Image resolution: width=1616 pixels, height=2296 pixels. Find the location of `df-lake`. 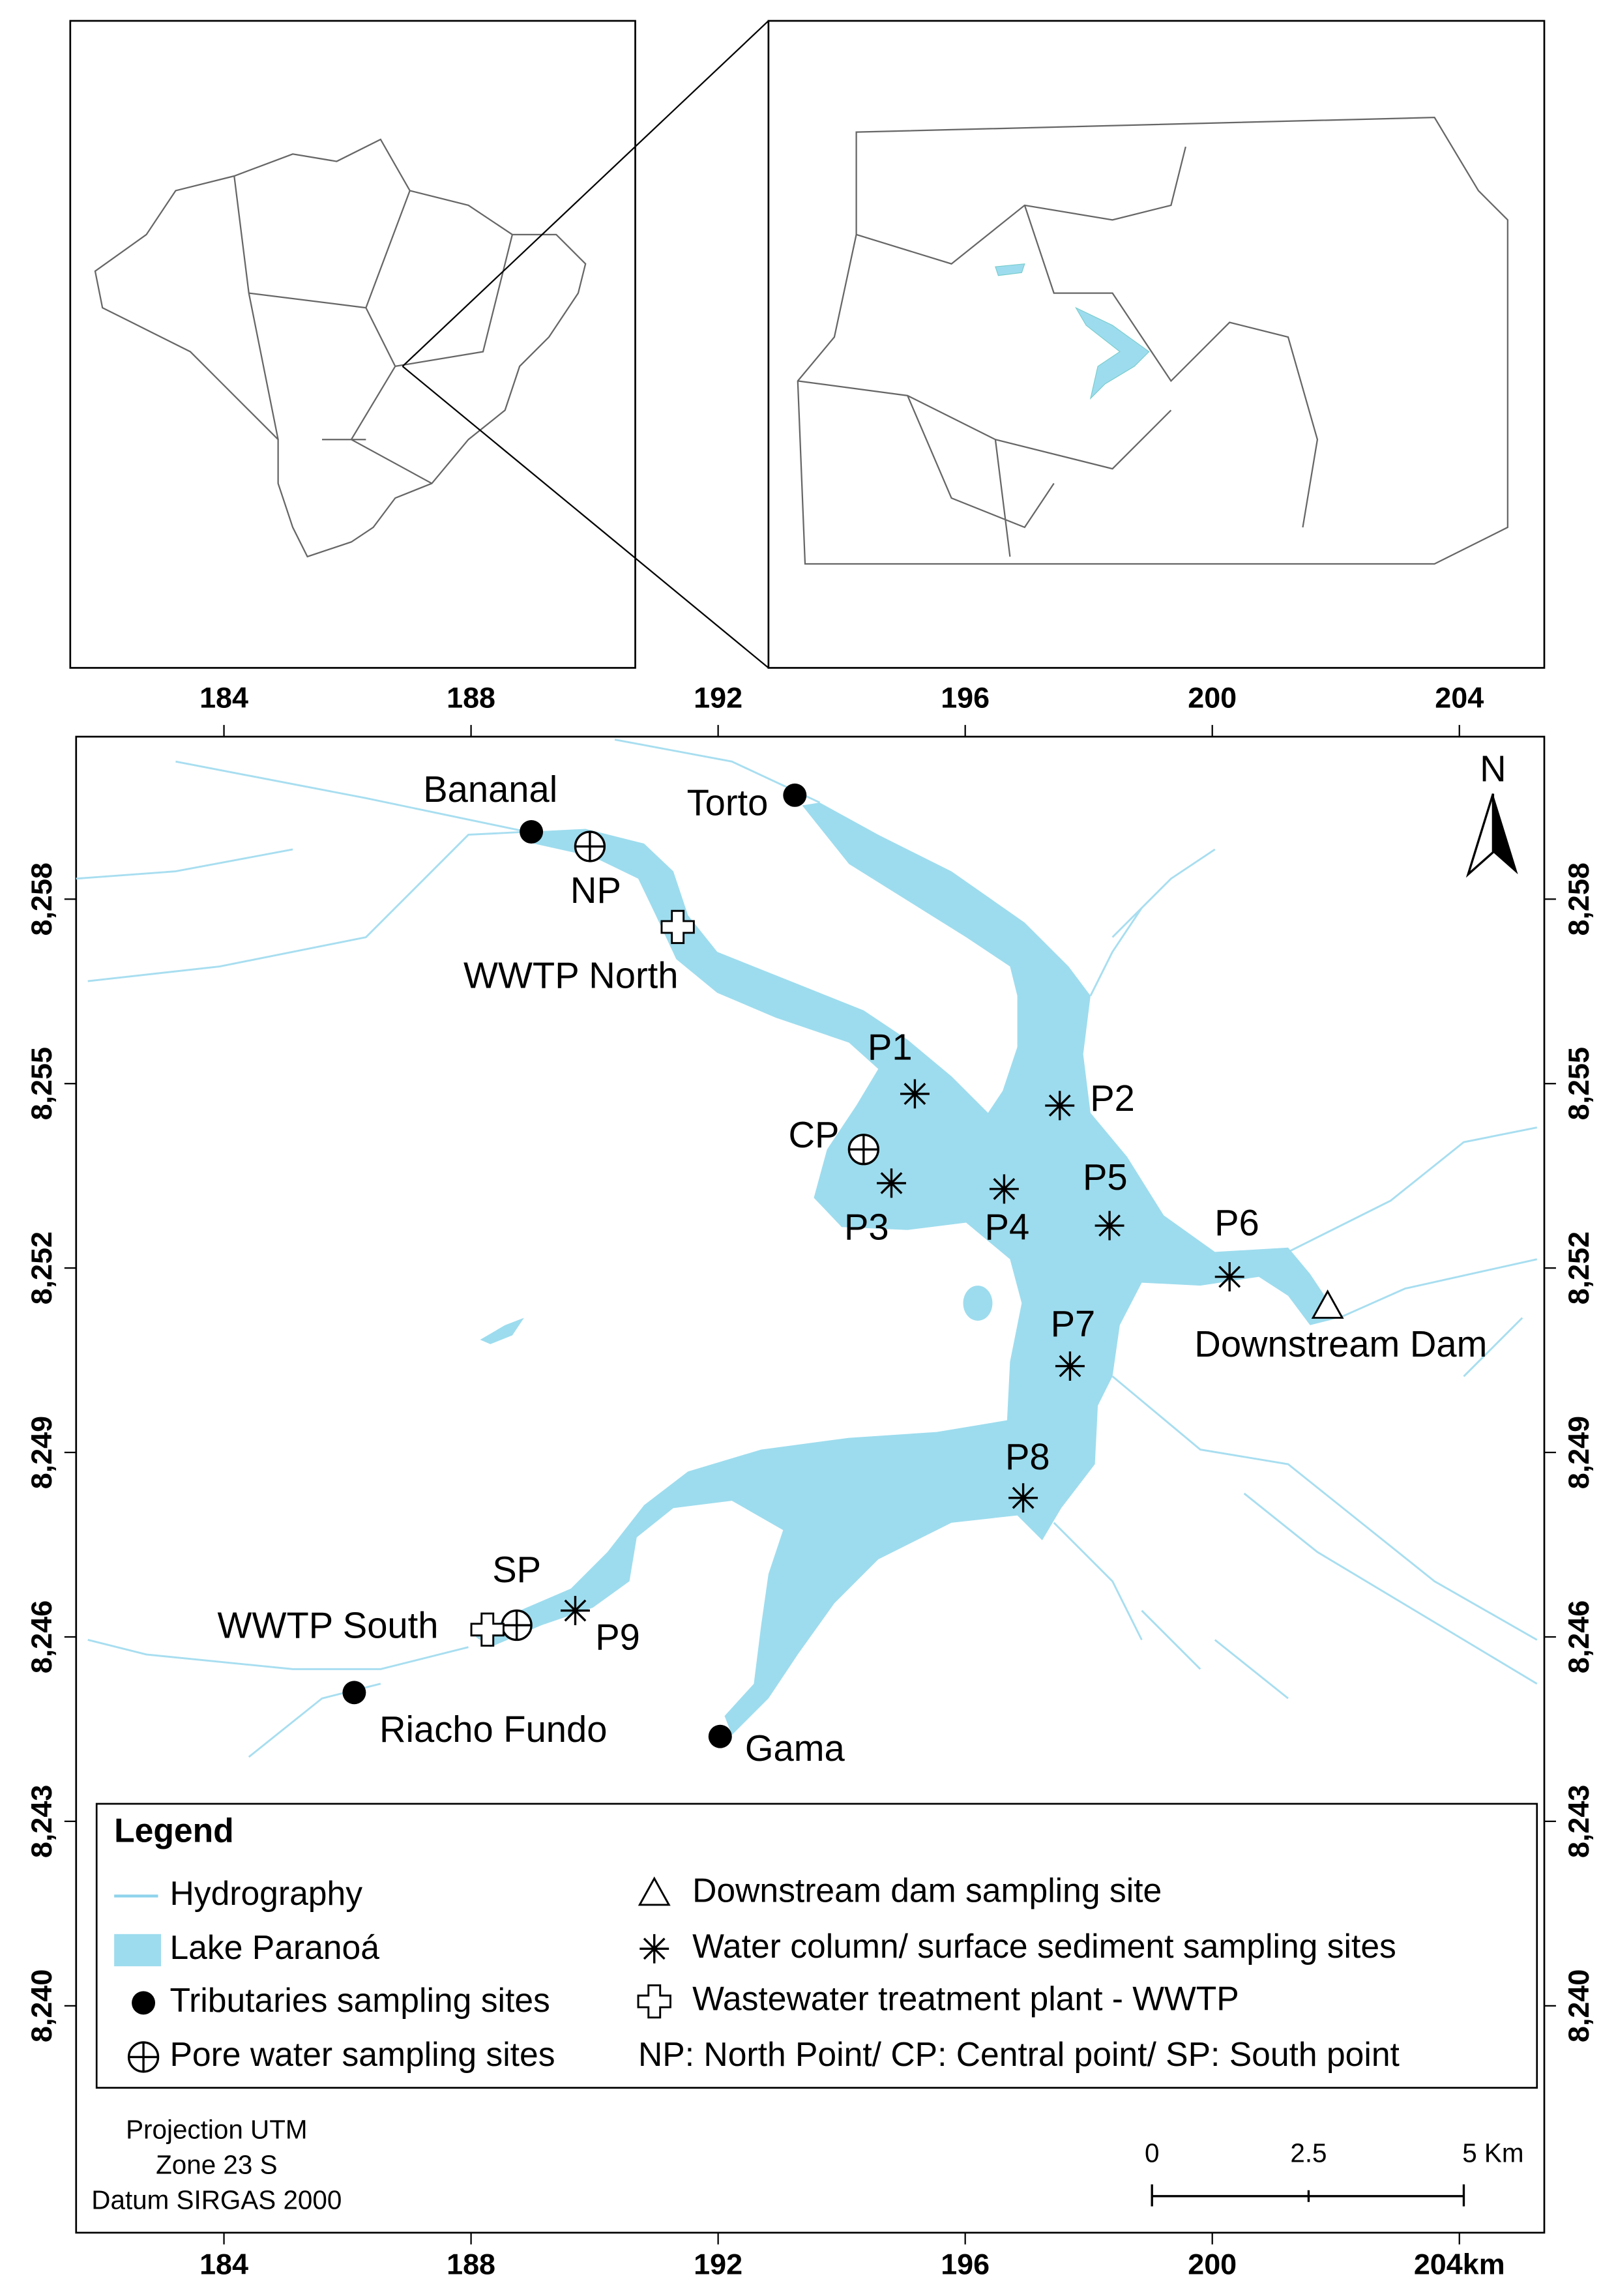

df-lake is located at coordinates (1072, 331).